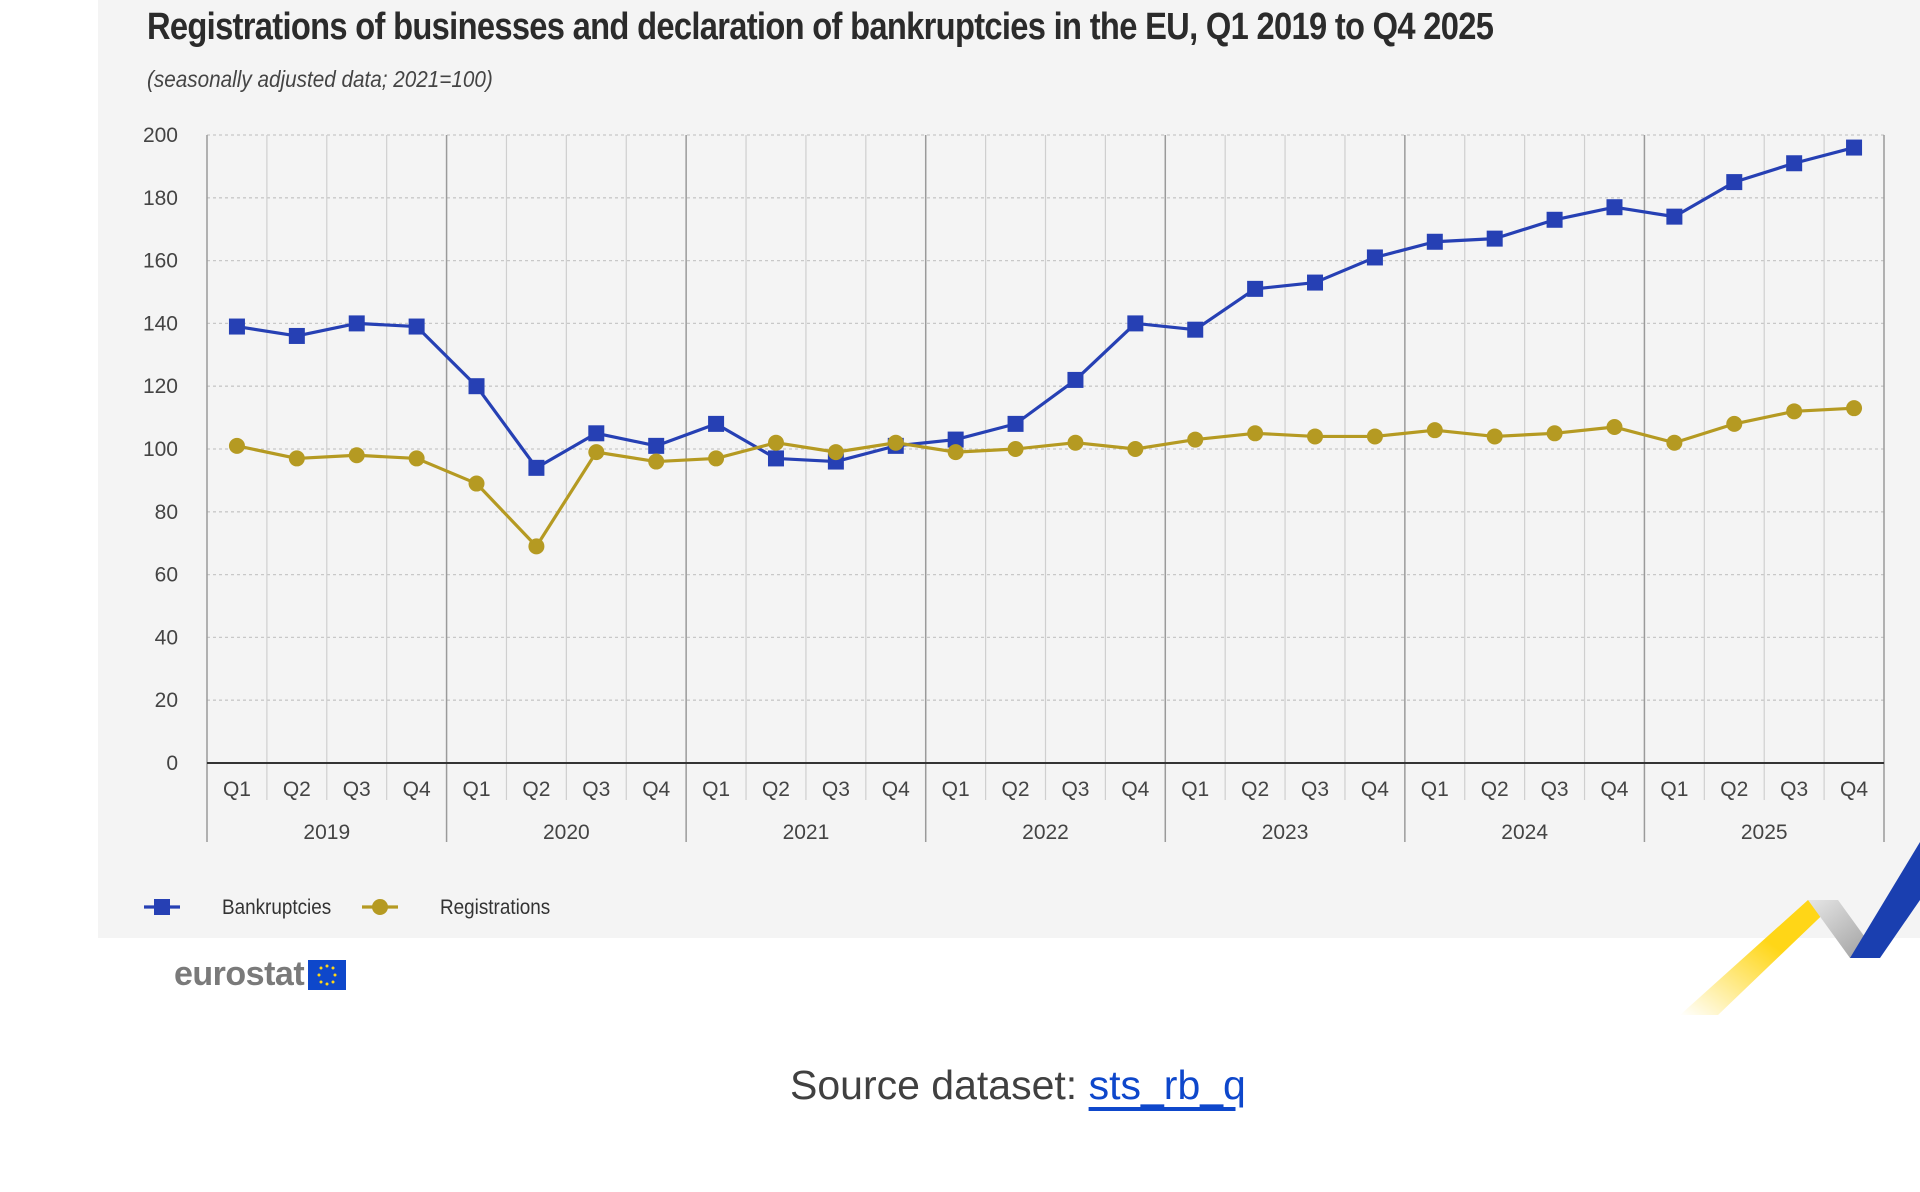  I want to click on x-tick-year: 2019, so click(326, 832).